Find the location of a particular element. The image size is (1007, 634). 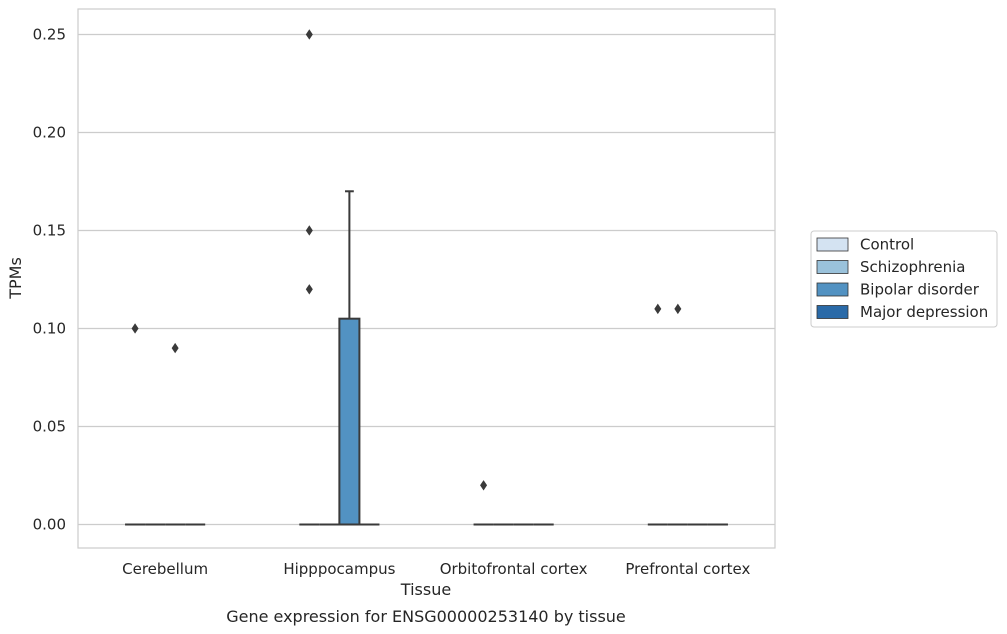

y-tick-labels: 0.00 0.05 0.10 0.15 0.20 0.25 is located at coordinates (49, 279).